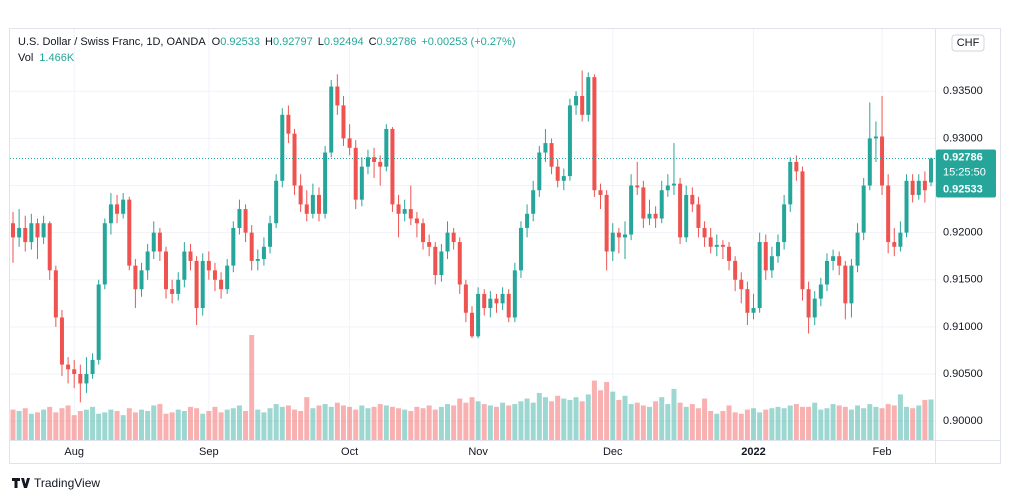 The image size is (1012, 501). What do you see at coordinates (57, 58) in the screenshot?
I see `volume-value: 1.466K` at bounding box center [57, 58].